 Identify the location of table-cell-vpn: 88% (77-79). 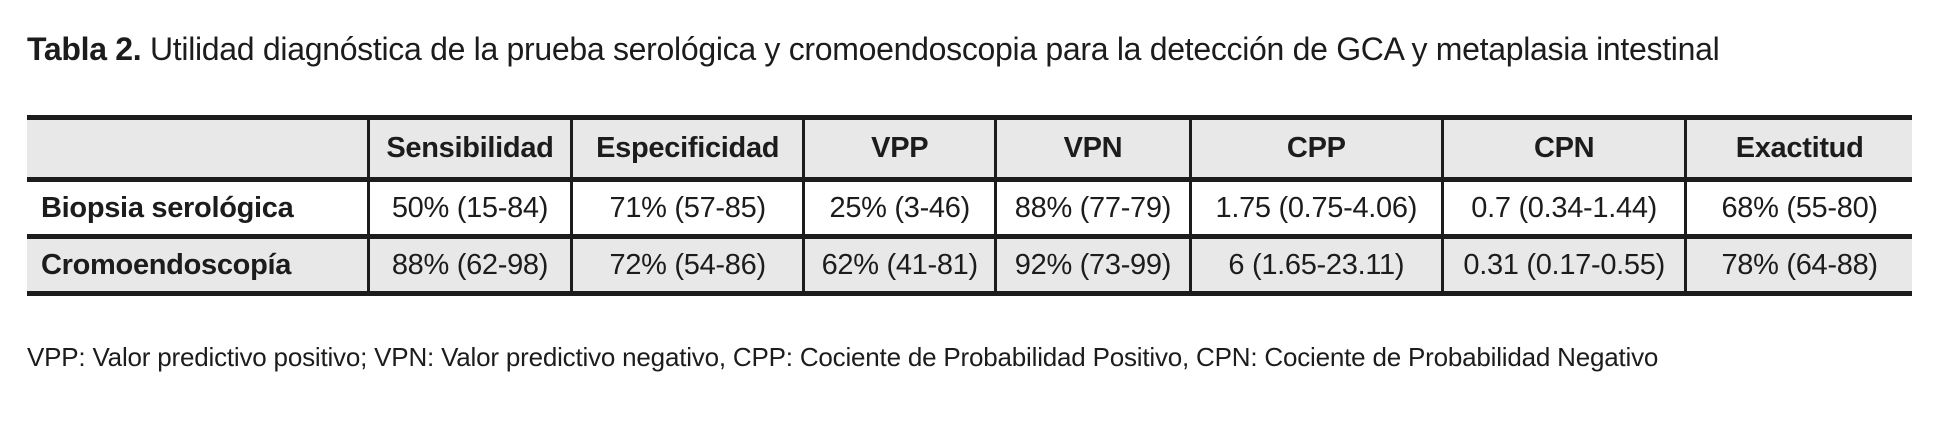
(1092, 208).